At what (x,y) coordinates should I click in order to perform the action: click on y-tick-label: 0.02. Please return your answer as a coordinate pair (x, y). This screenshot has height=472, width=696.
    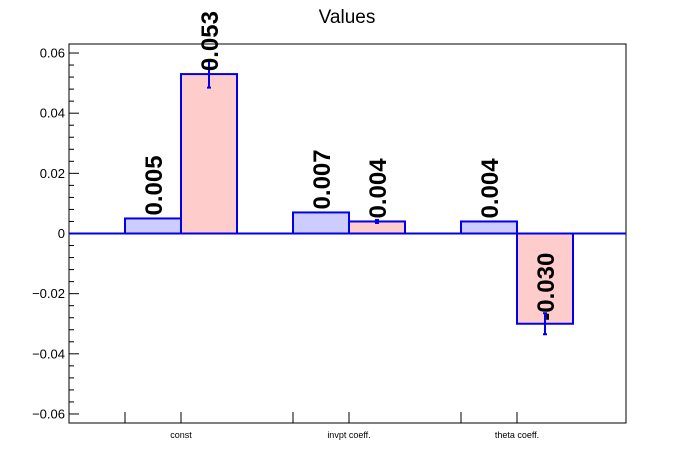
    Looking at the image, I should click on (52, 173).